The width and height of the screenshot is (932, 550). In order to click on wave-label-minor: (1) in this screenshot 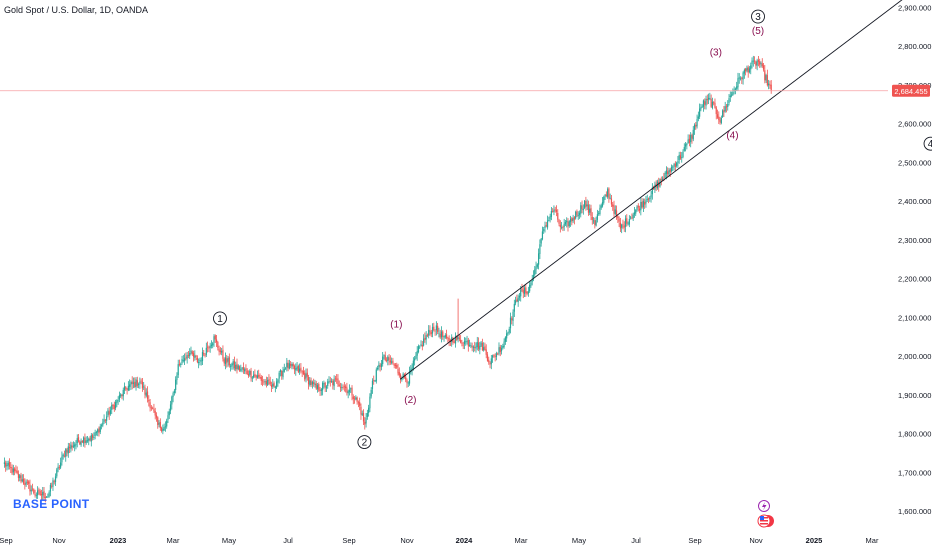, I will do `click(396, 325)`.